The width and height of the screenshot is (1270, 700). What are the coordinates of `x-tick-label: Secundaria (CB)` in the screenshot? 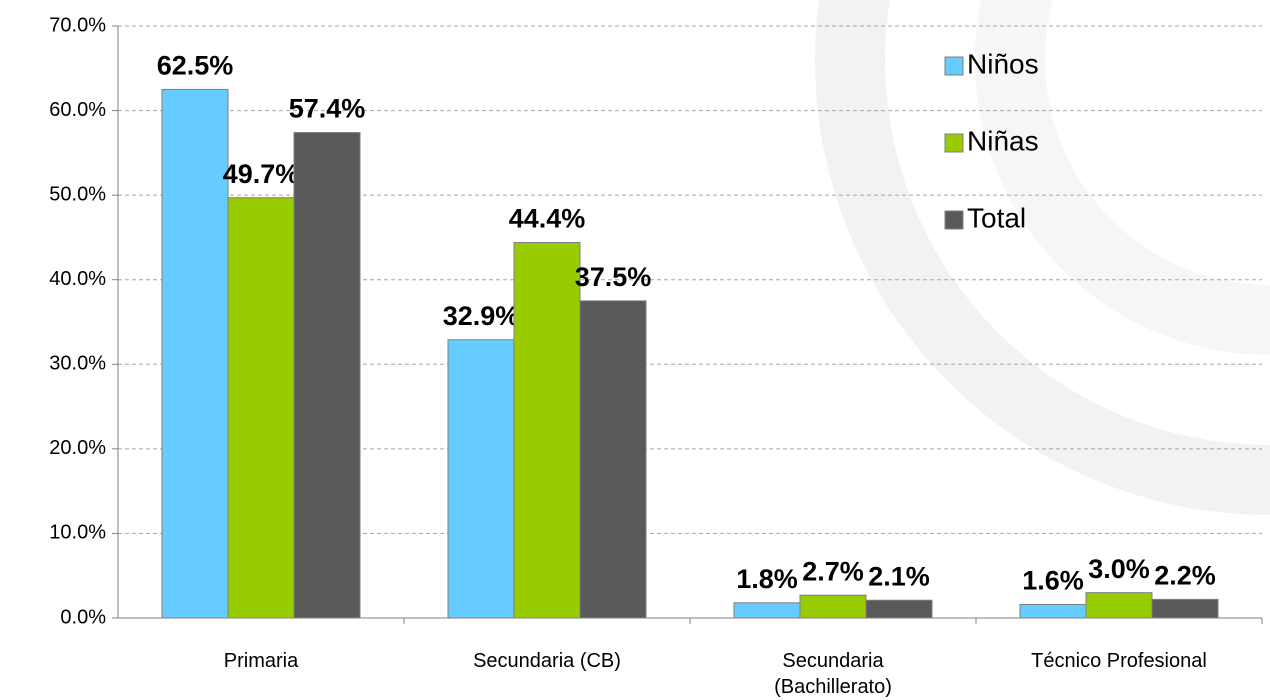 It's located at (547, 661).